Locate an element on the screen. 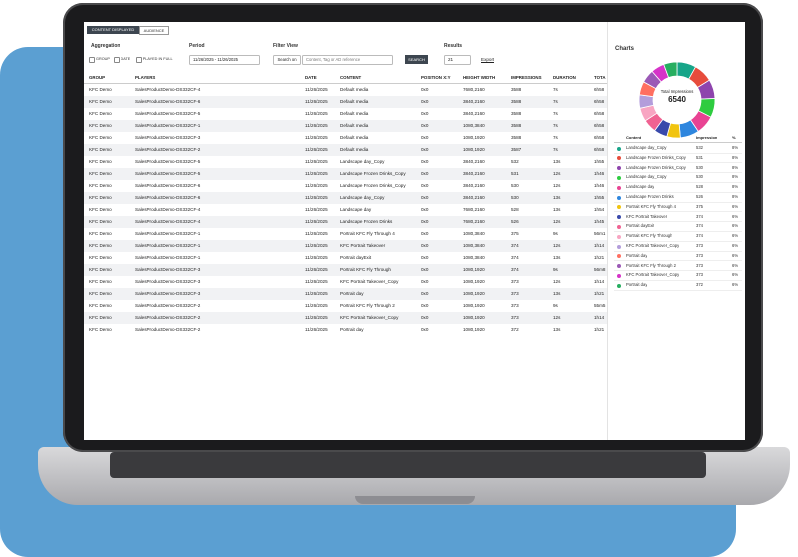  table-cell: Default media is located at coordinates (354, 113).